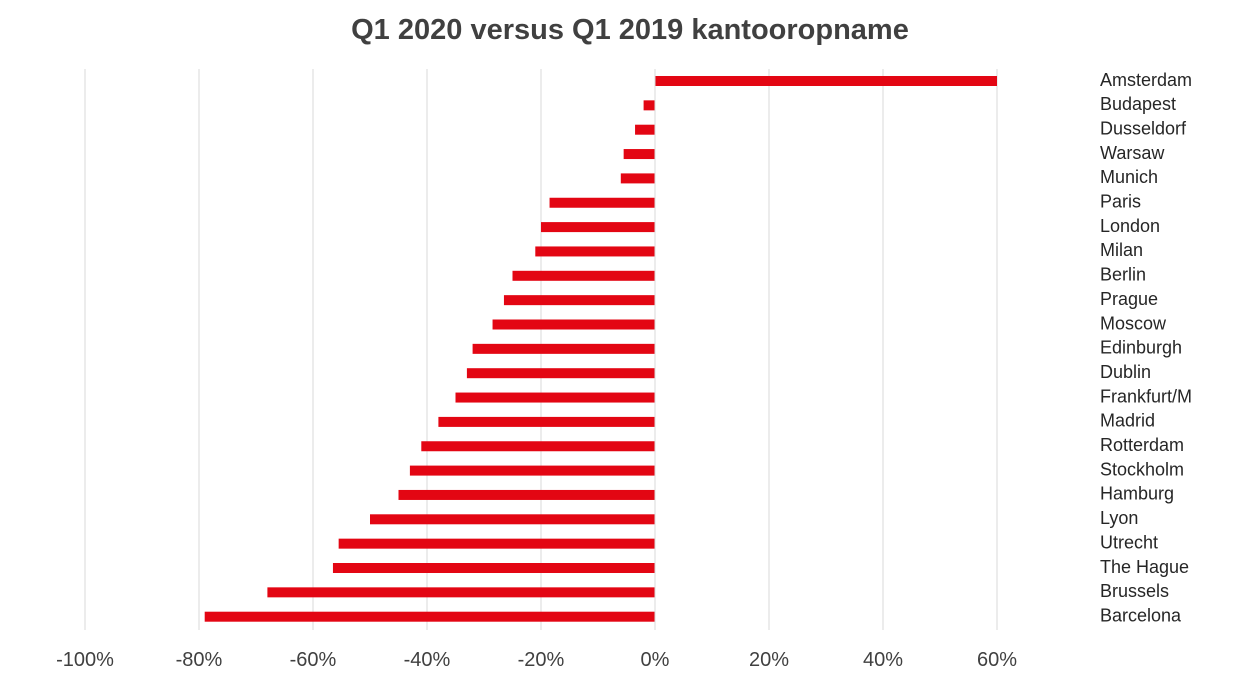  I want to click on bar-prague, so click(579, 300).